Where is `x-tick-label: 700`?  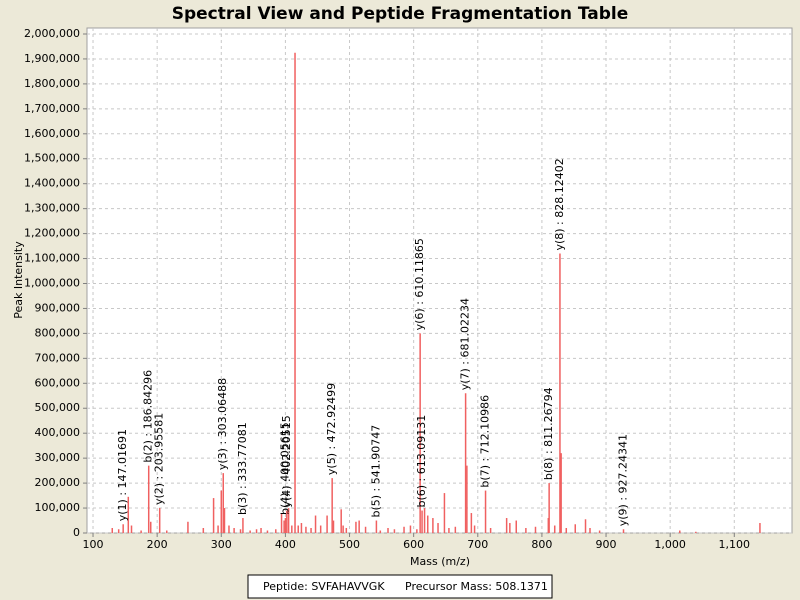 x-tick-label: 700 is located at coordinates (477, 544).